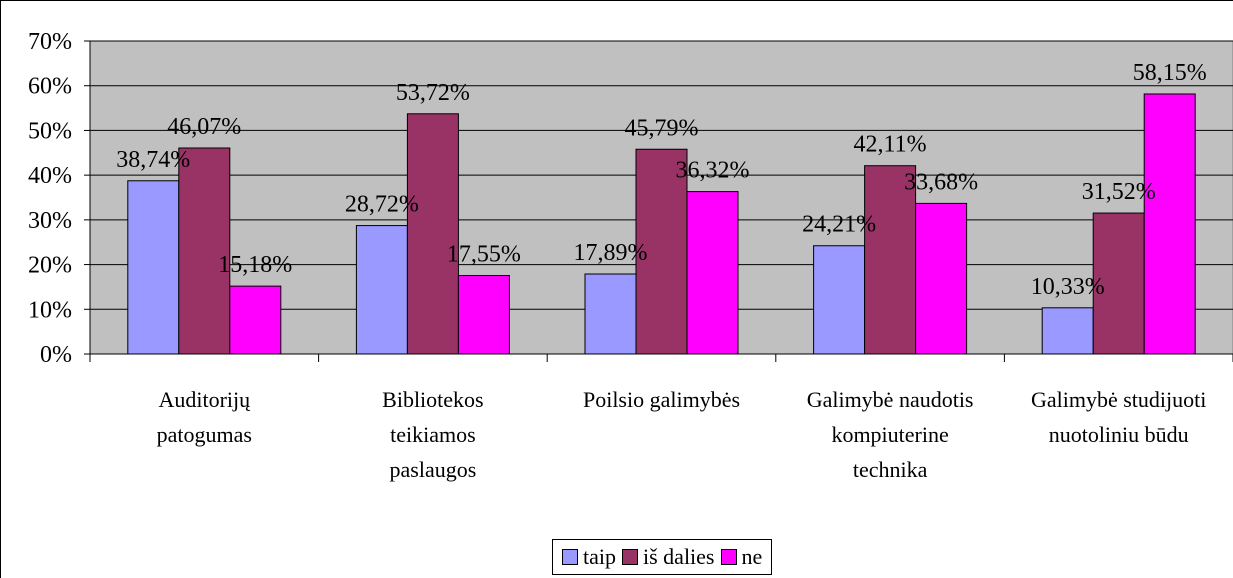  What do you see at coordinates (50, 266) in the screenshot?
I see `y-tick-label: 20%` at bounding box center [50, 266].